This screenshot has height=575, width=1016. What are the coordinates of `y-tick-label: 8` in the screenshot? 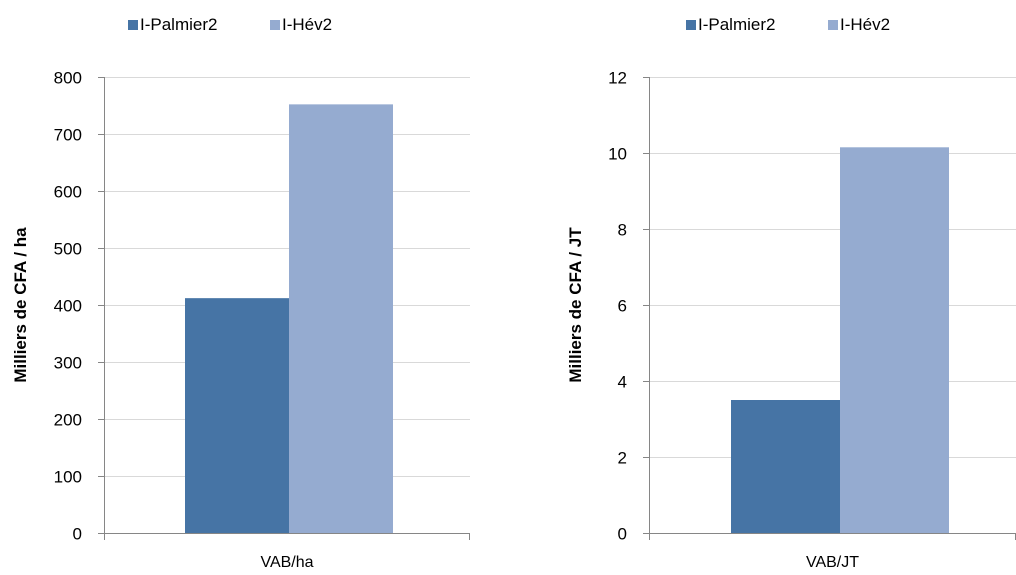 It's located at (622, 230).